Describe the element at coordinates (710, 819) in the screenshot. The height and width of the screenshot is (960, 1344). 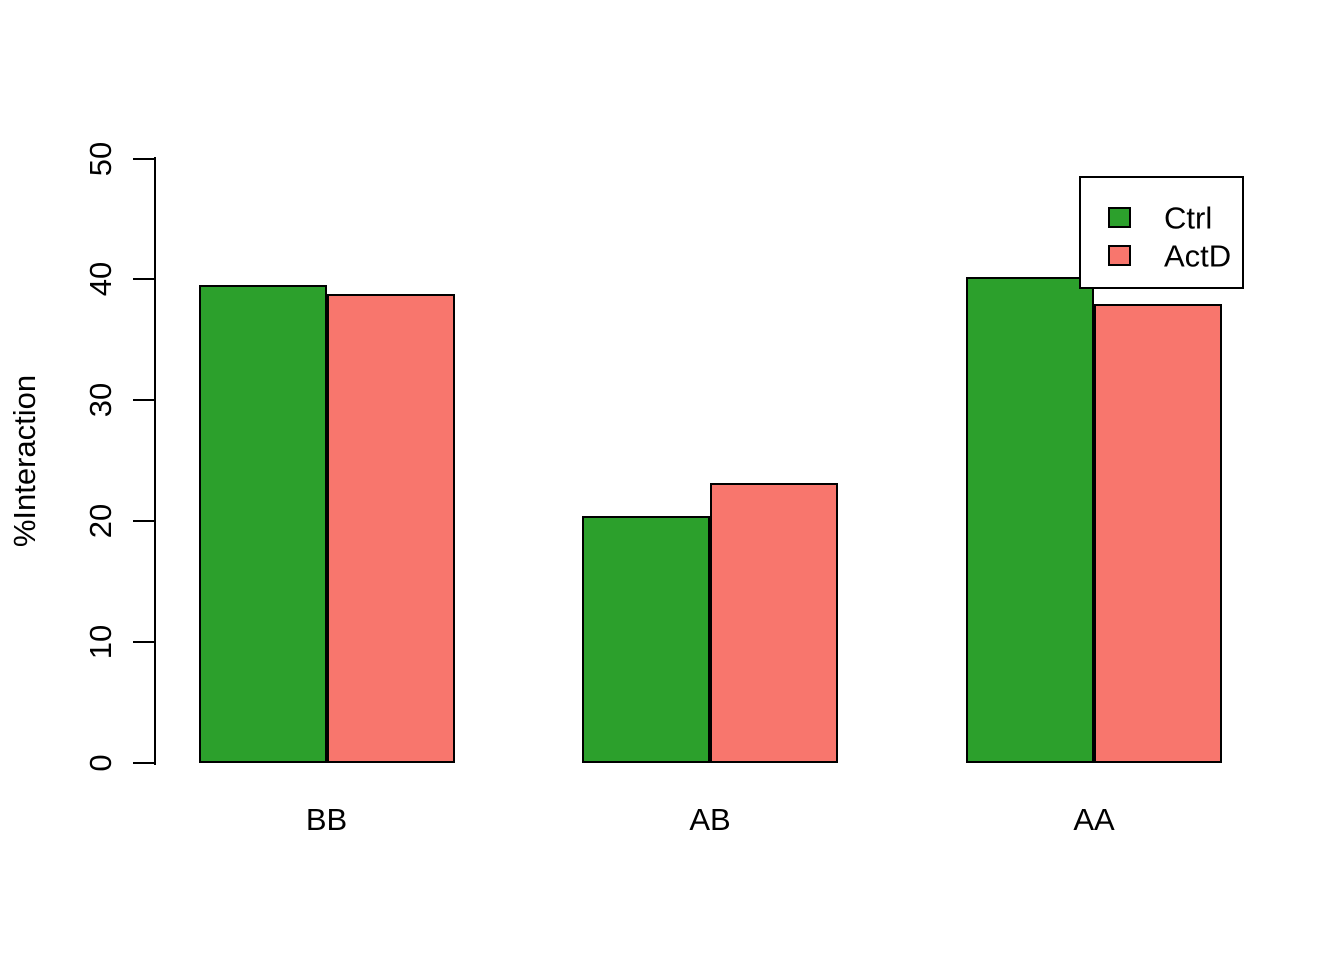
I see `x-axis-label-ab: AB` at that location.